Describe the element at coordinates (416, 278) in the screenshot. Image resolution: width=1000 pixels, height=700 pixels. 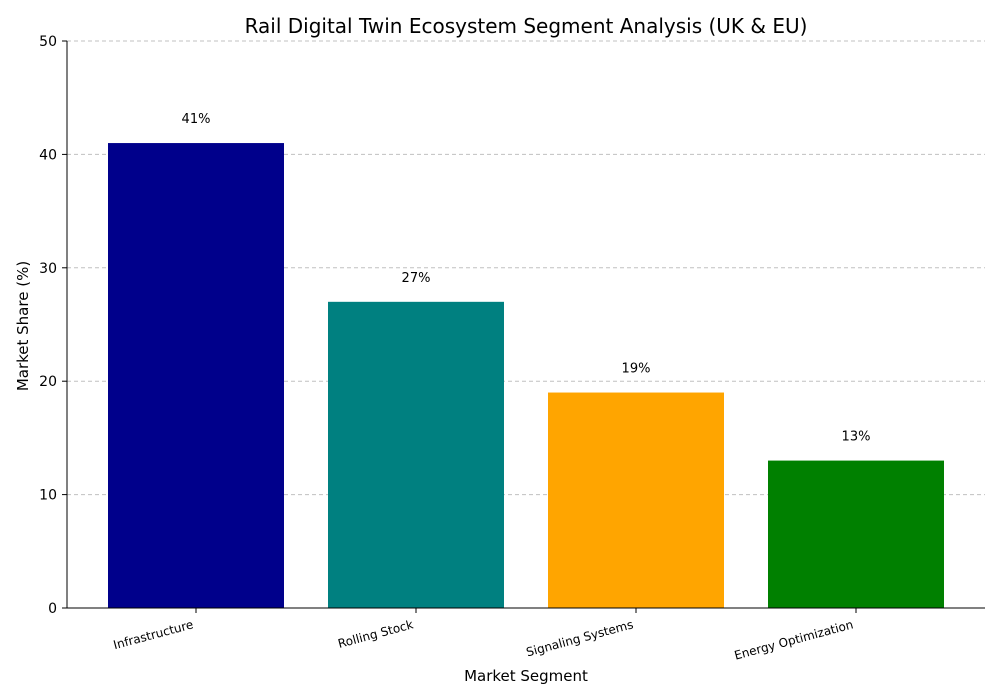
I see `bar-value-label: 27%` at that location.